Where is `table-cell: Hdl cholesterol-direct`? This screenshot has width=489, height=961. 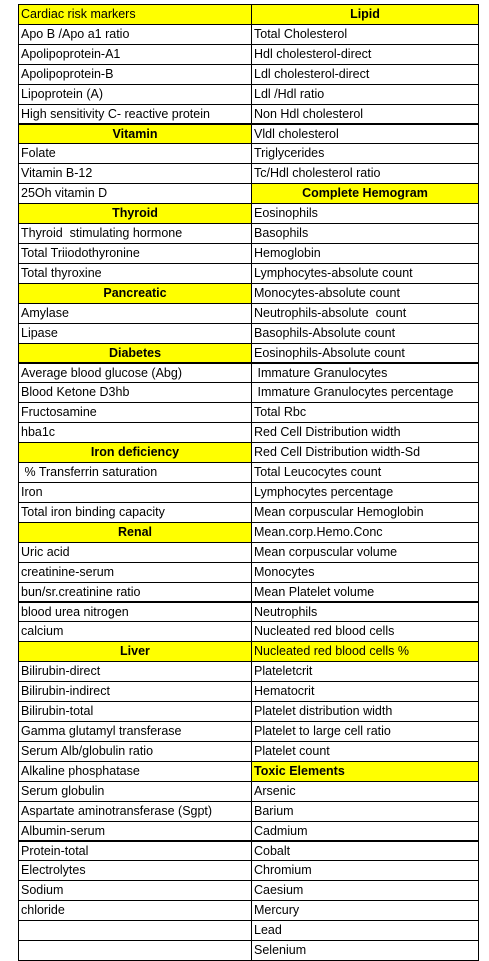 table-cell: Hdl cholesterol-direct is located at coordinates (365, 54).